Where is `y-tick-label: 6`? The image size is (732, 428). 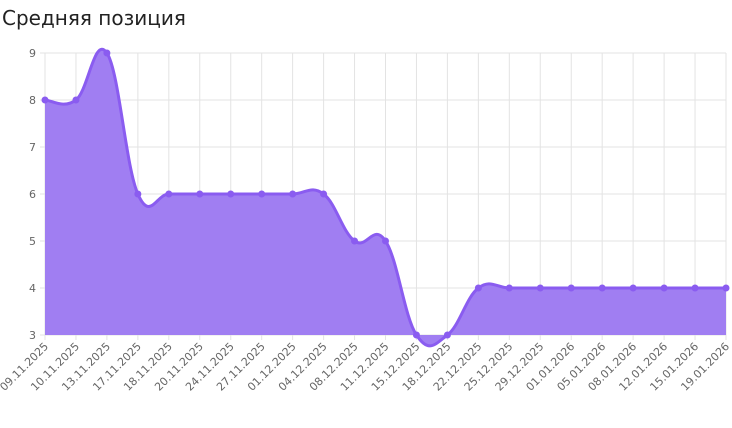
y-tick-label: 6 is located at coordinates (32, 194).